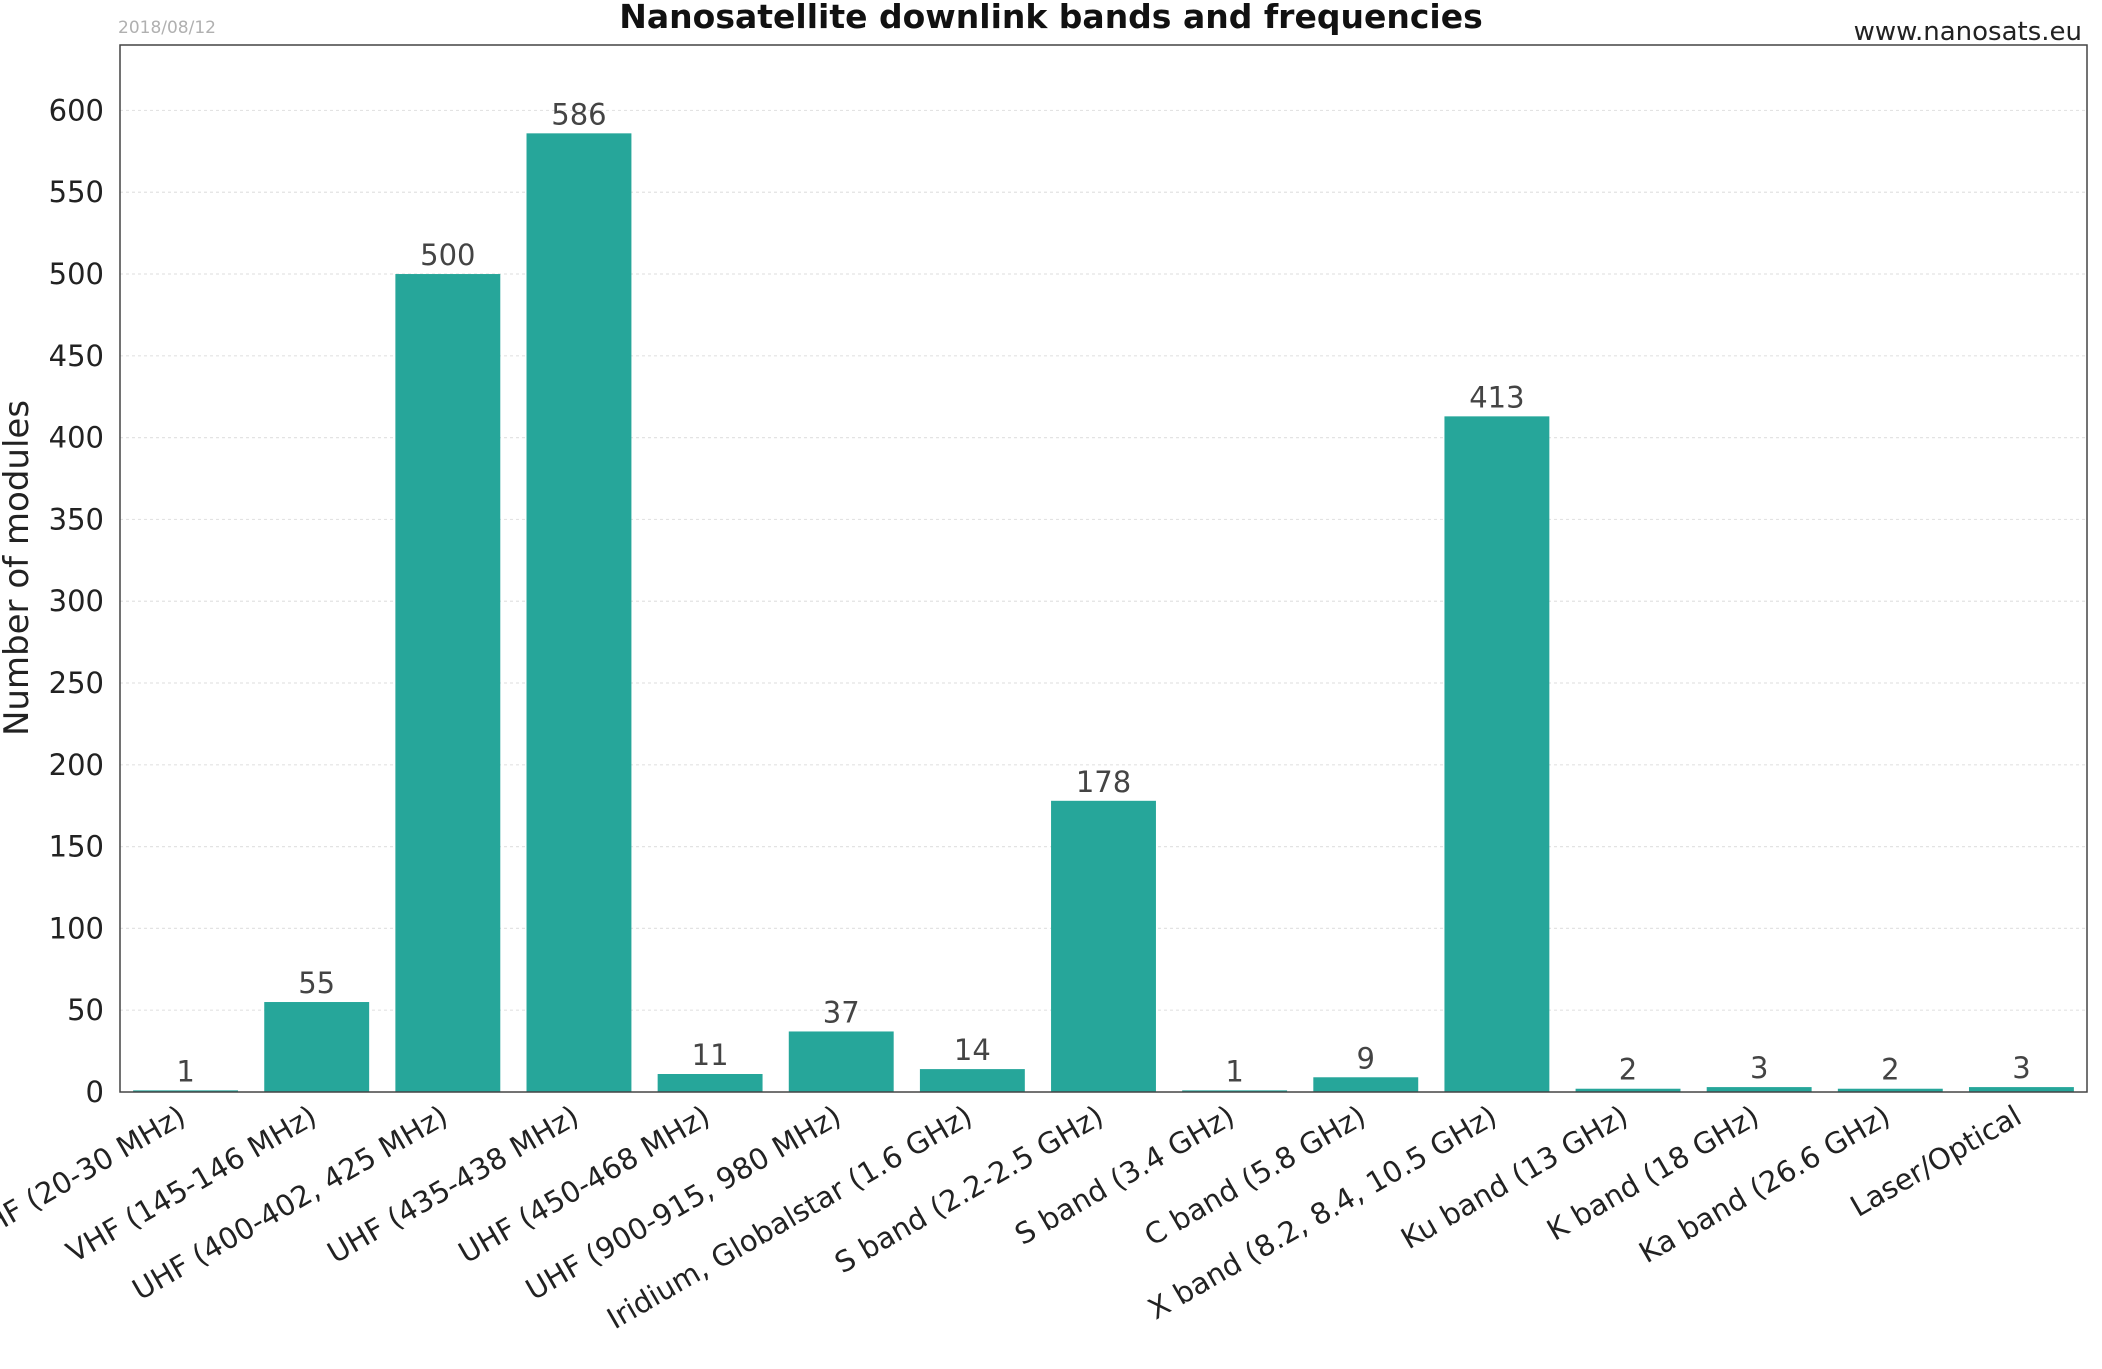 This screenshot has width=2102, height=1369. What do you see at coordinates (76, 110) in the screenshot?
I see `y-tick-label: 600` at bounding box center [76, 110].